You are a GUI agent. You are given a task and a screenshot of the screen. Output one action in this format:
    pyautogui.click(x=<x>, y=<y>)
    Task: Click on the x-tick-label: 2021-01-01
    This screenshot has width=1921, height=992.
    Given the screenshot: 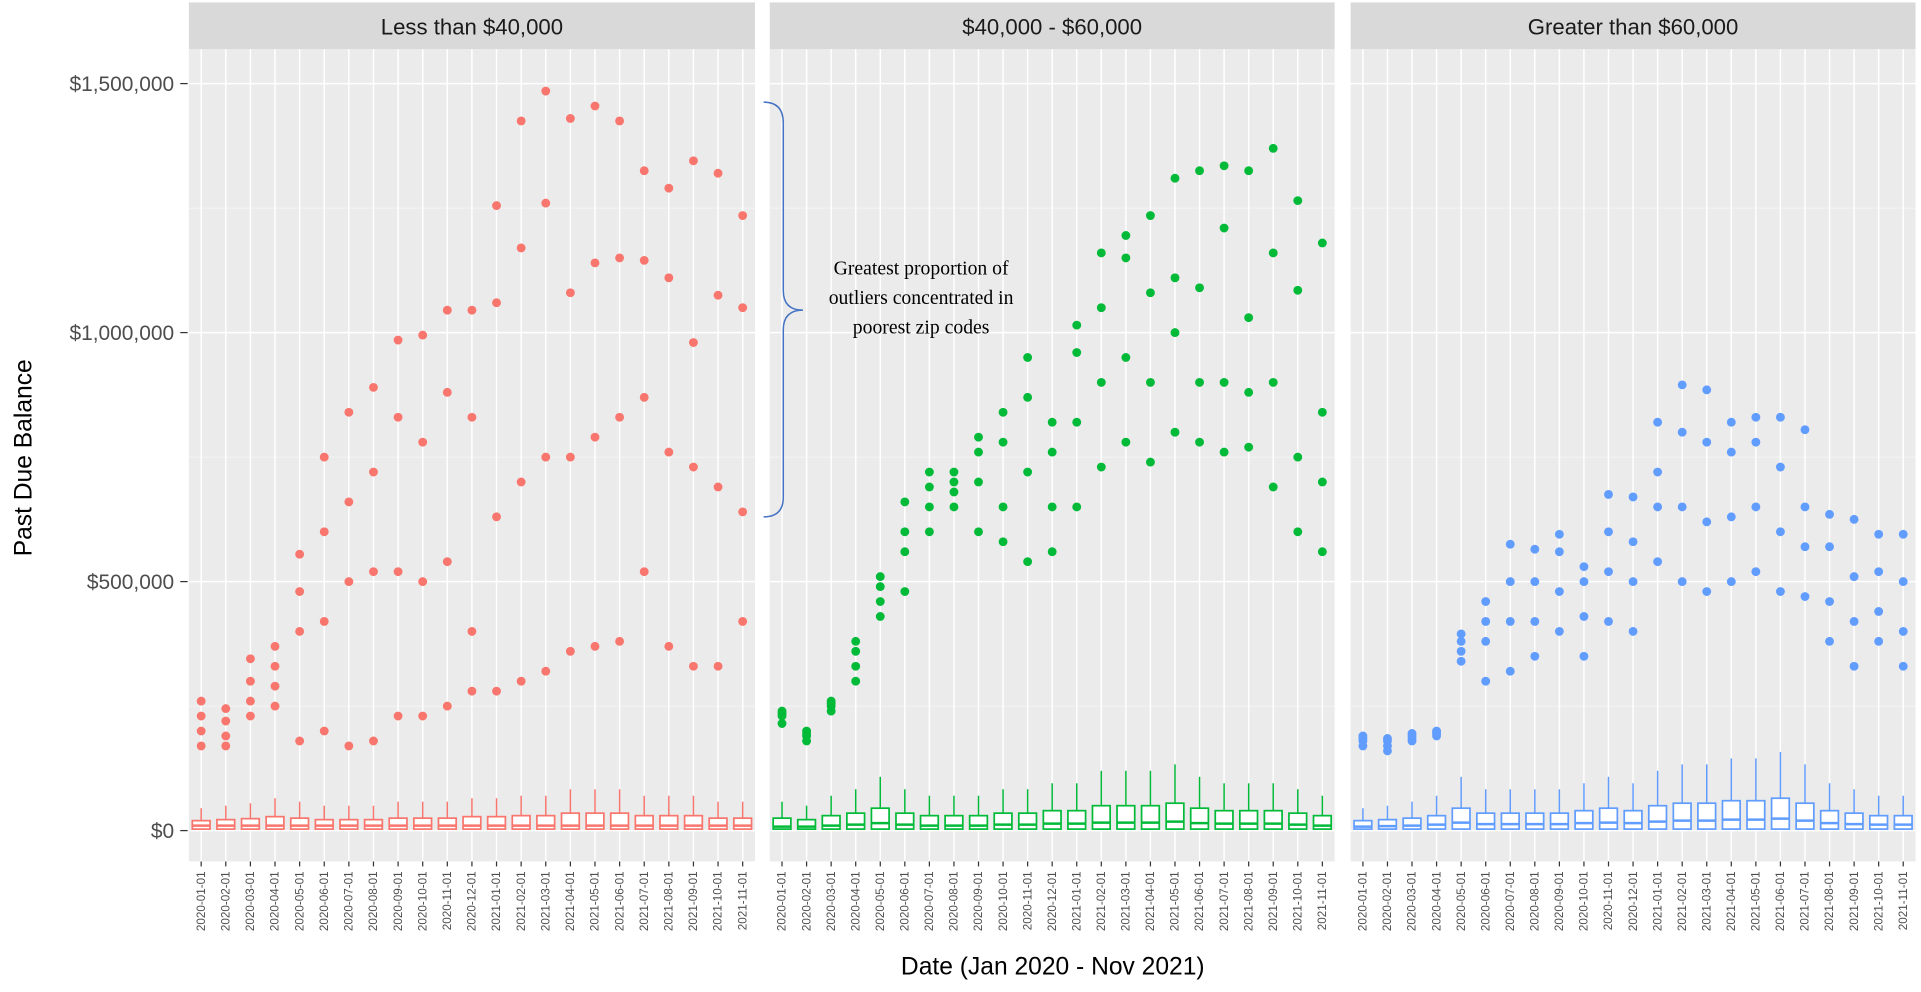 What is the action you would take?
    pyautogui.click(x=1076, y=901)
    